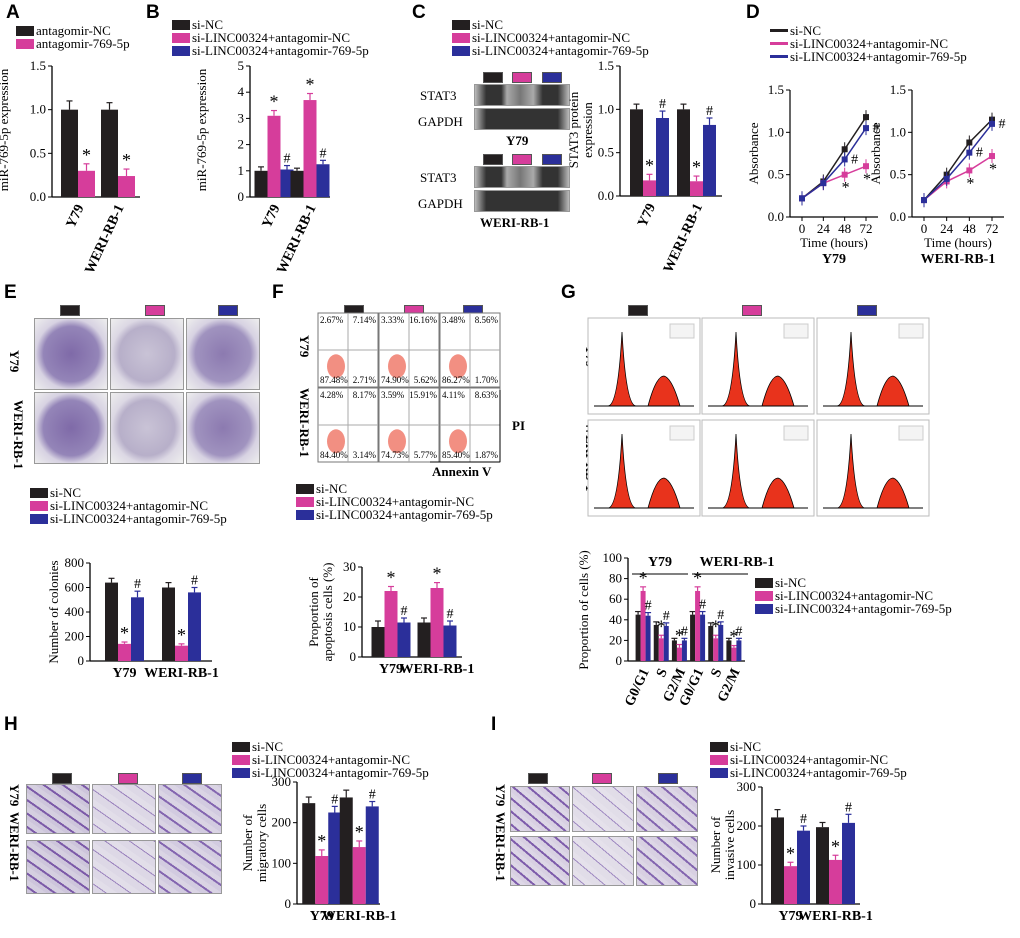 The height and width of the screenshot is (938, 1020). I want to click on colony-plate, so click(71, 354).